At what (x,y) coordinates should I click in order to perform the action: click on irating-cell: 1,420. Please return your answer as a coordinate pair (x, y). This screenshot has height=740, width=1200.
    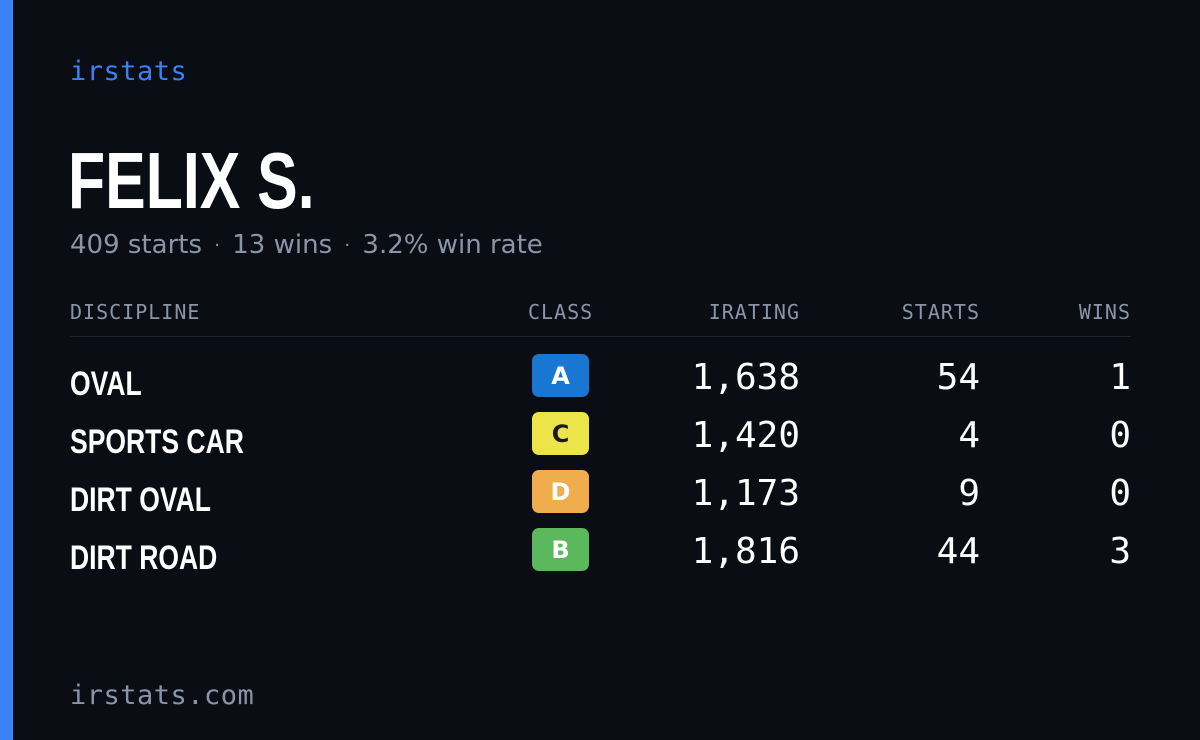
    Looking at the image, I should click on (745, 435).